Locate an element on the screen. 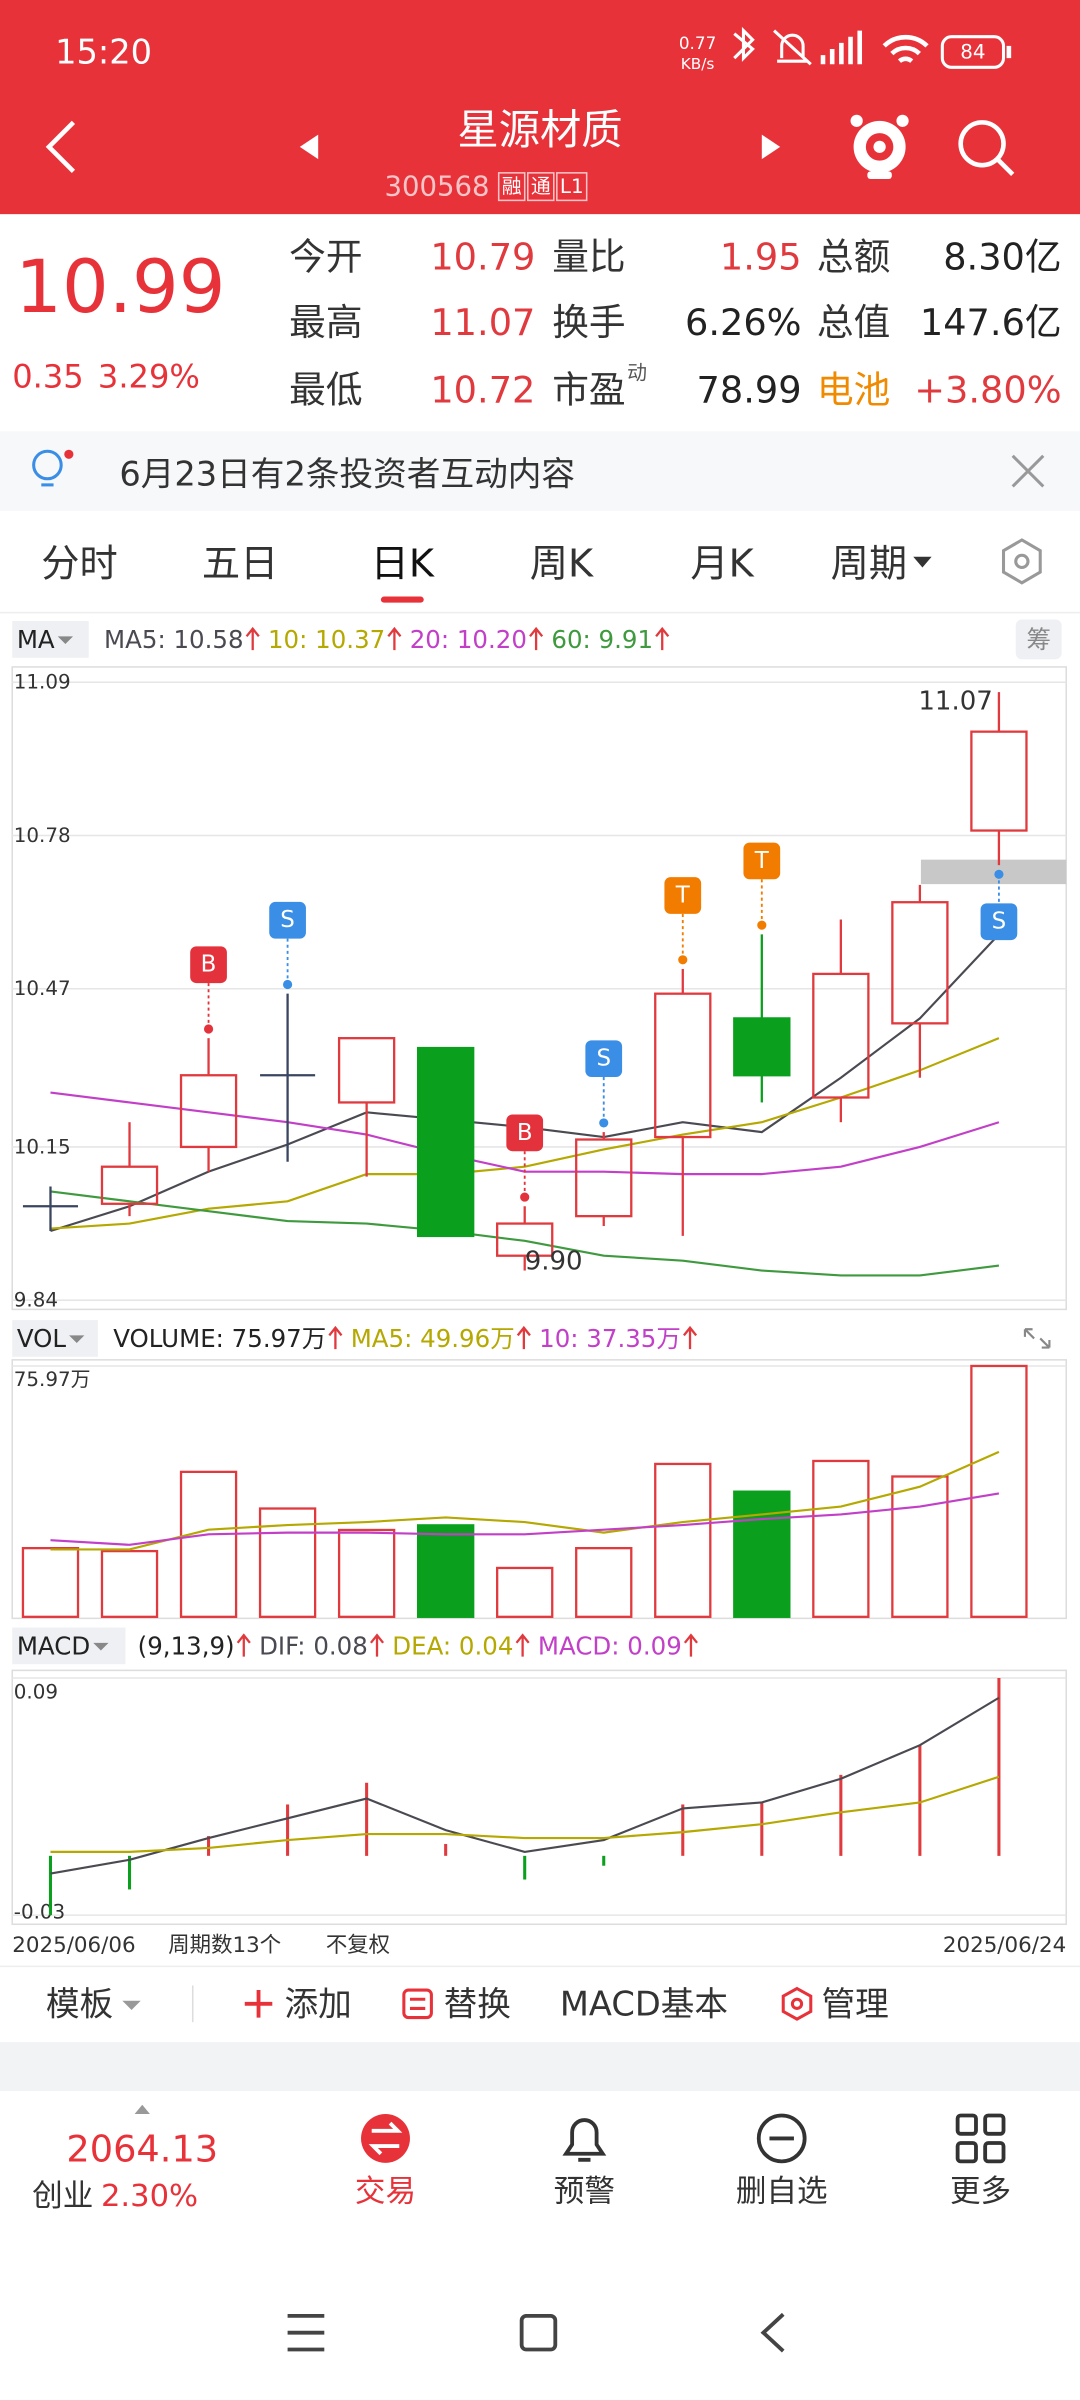 This screenshot has height=2400, width=1080. field-label: 最高 is located at coordinates (325, 322).